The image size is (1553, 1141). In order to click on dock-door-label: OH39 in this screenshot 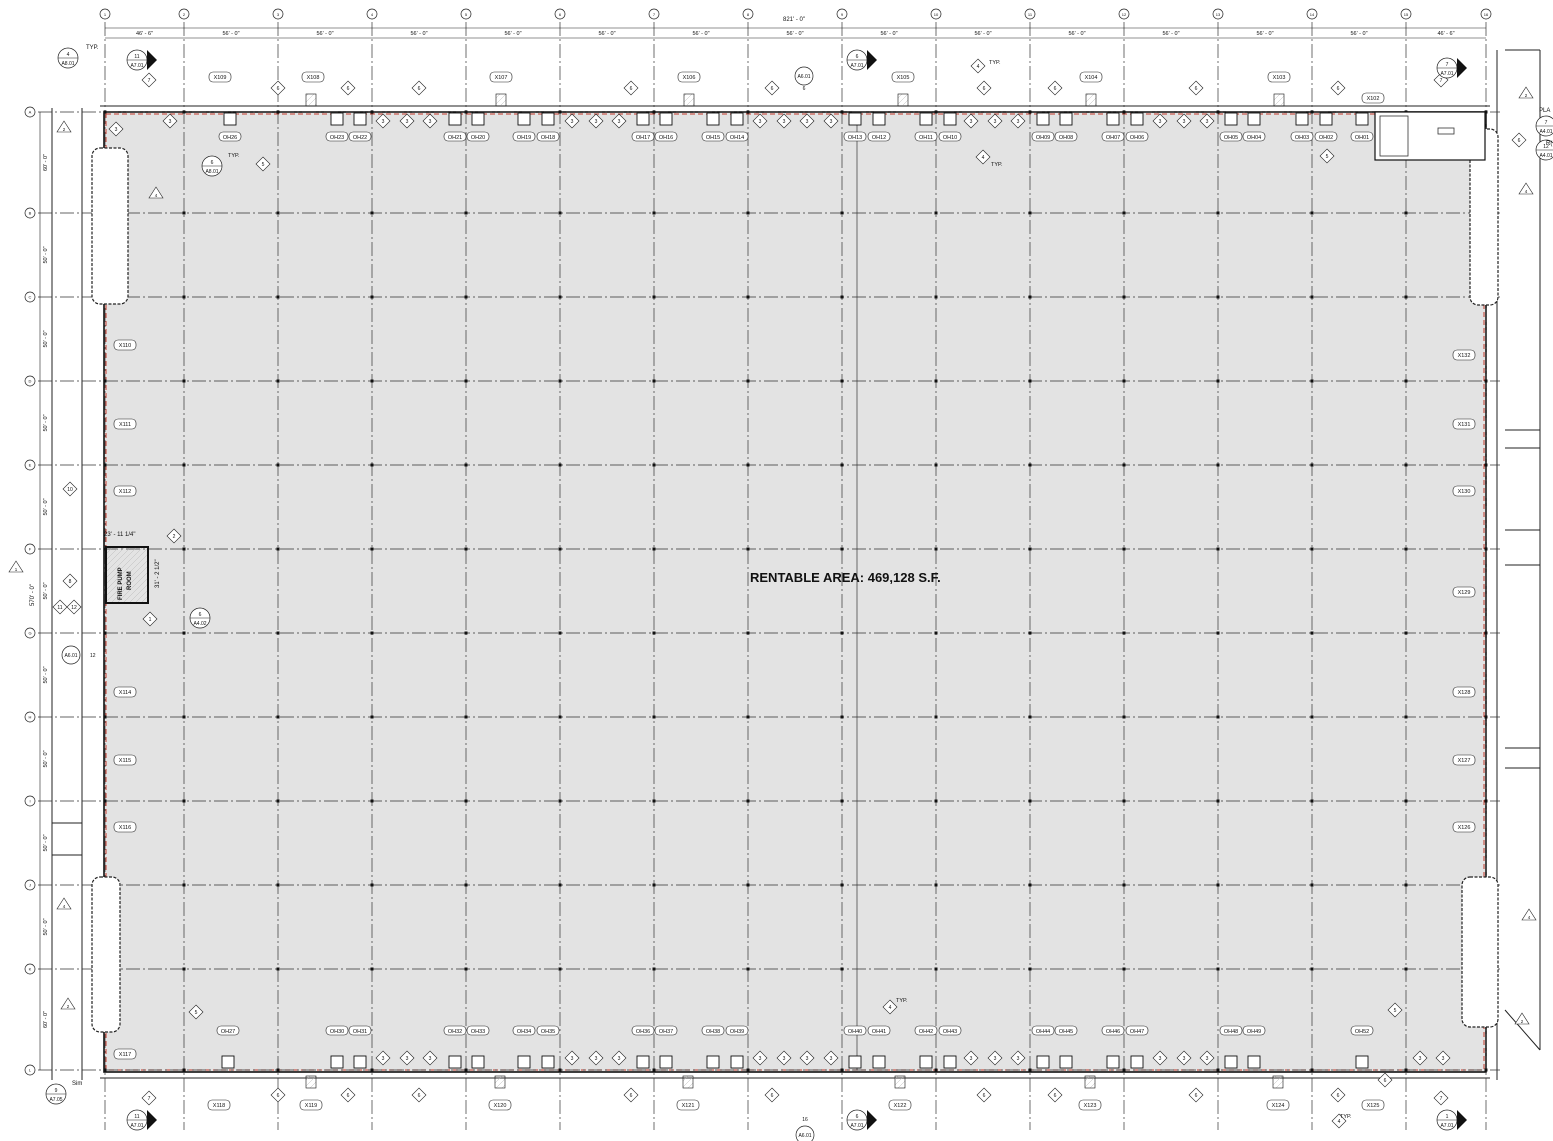, I will do `click(737, 1032)`.